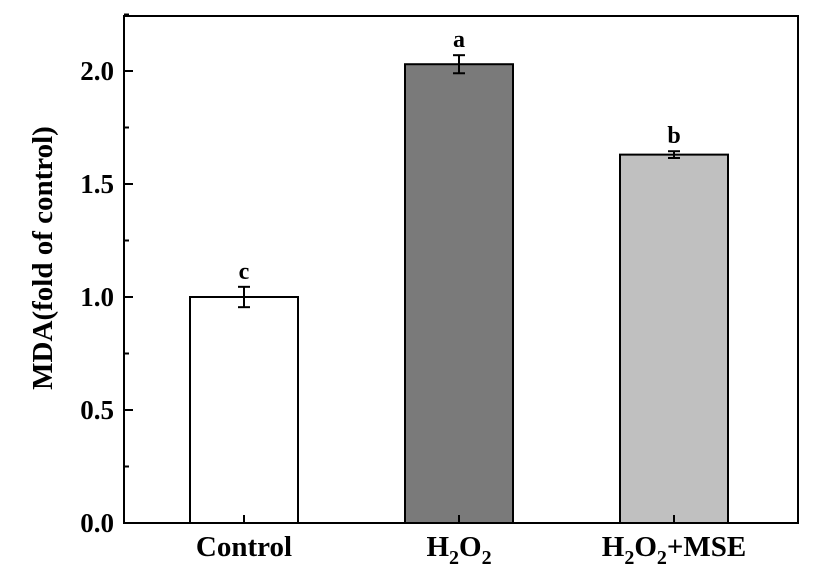  I want to click on significance-label: b, so click(673, 136).